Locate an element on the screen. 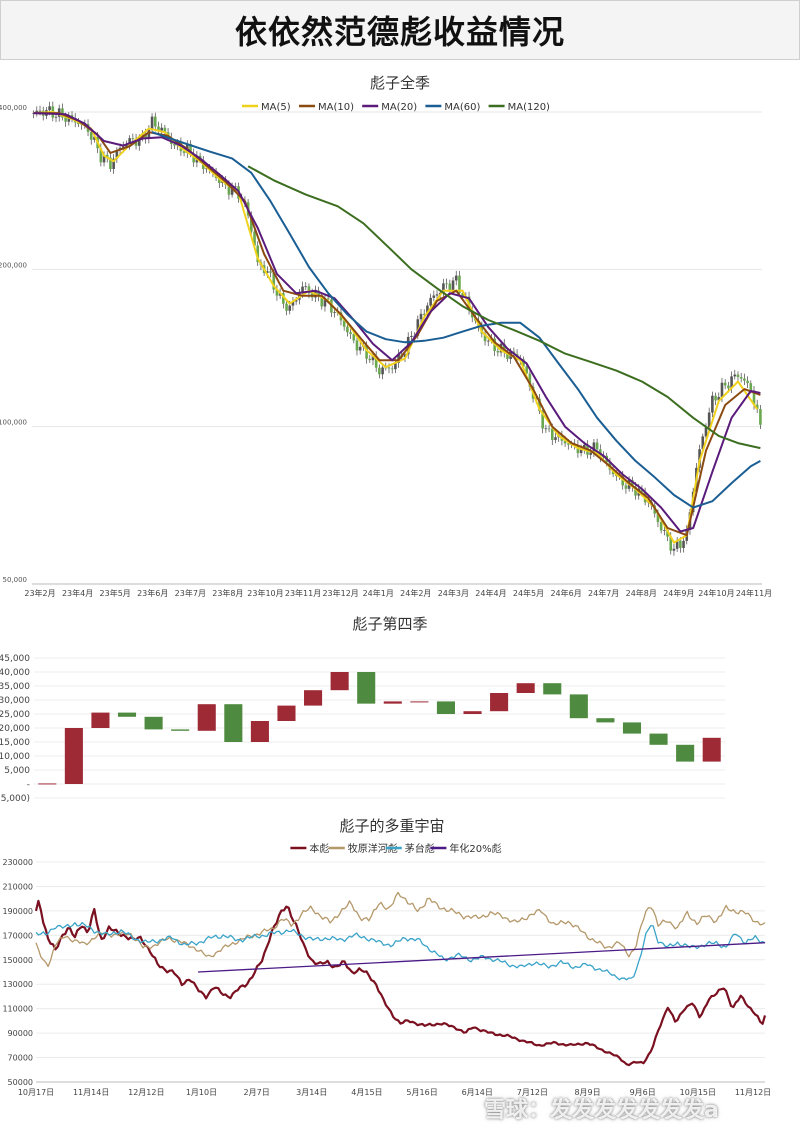 The width and height of the screenshot is (800, 1131). y-tick-label: 400,000 is located at coordinates (13, 108).